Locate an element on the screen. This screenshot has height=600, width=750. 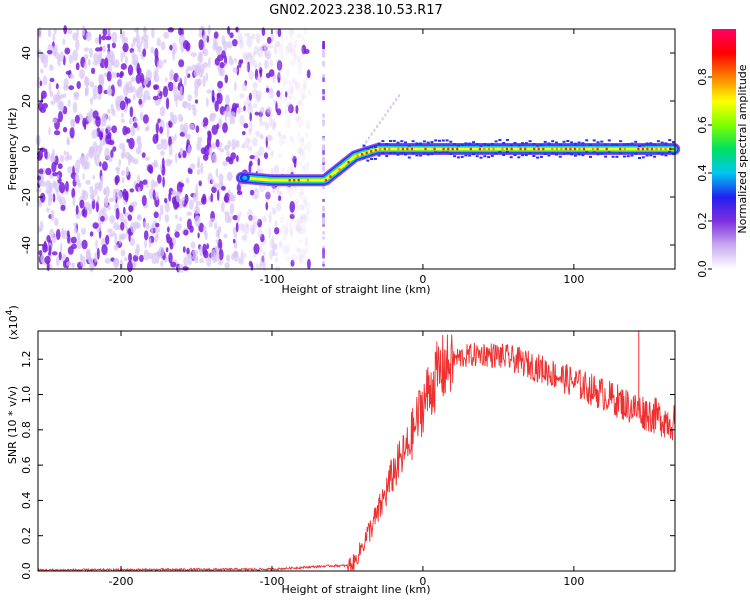
snr-y-tick-label: 0.4 is located at coordinates (26, 501).